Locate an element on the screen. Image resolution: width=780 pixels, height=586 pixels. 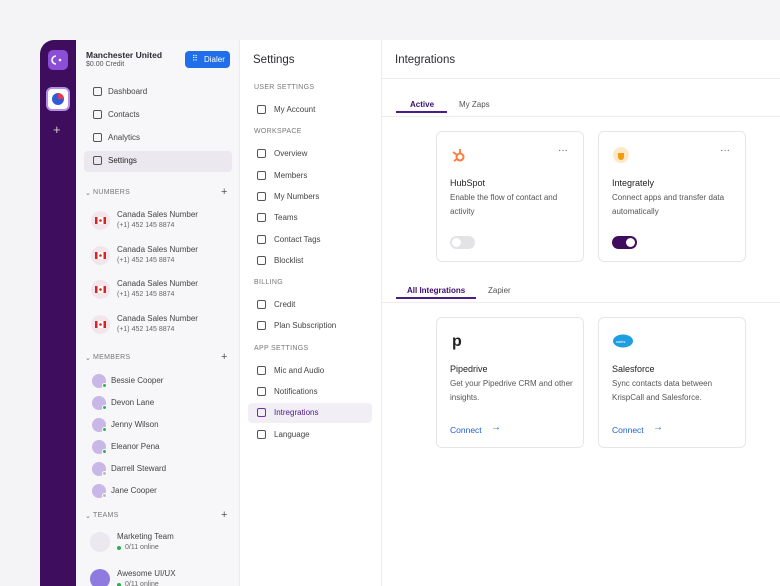
tab: My Zaps is located at coordinates (474, 104).